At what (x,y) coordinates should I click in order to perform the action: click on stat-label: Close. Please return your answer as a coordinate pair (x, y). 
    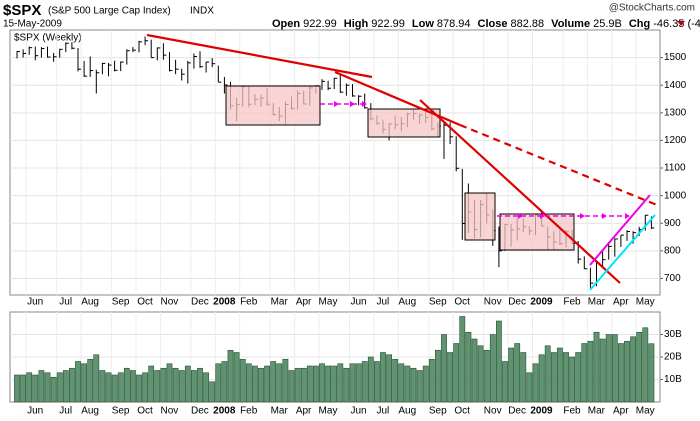
    Looking at the image, I should click on (493, 24).